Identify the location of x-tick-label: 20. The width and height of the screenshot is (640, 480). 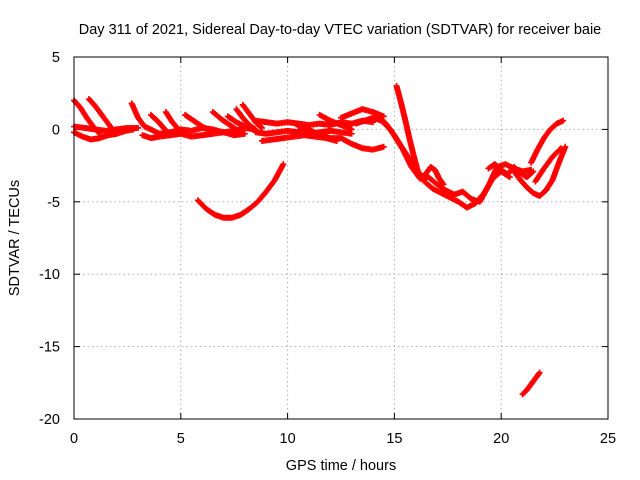
(501, 439).